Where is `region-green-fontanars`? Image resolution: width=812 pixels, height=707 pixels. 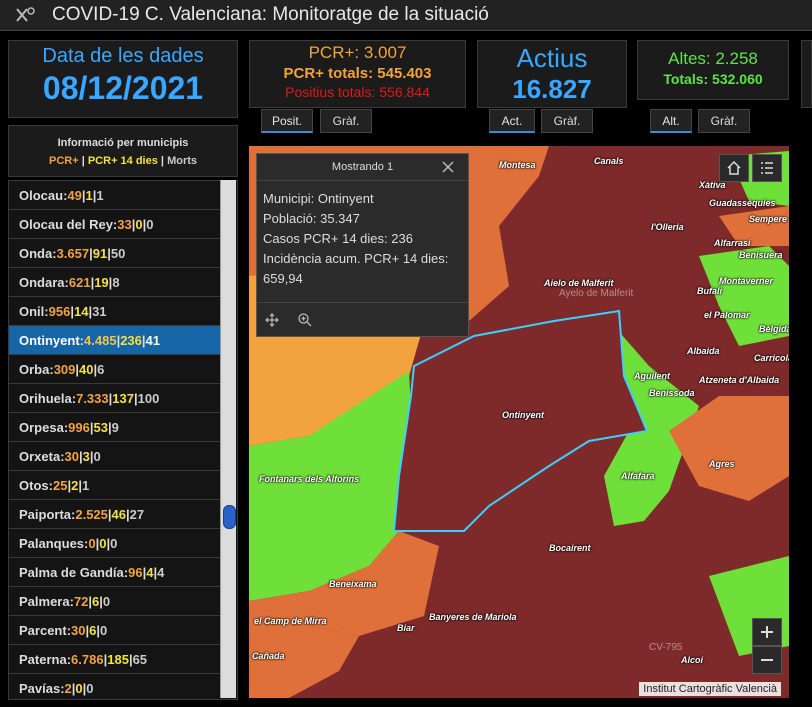
region-green-fontanars is located at coordinates (331, 486).